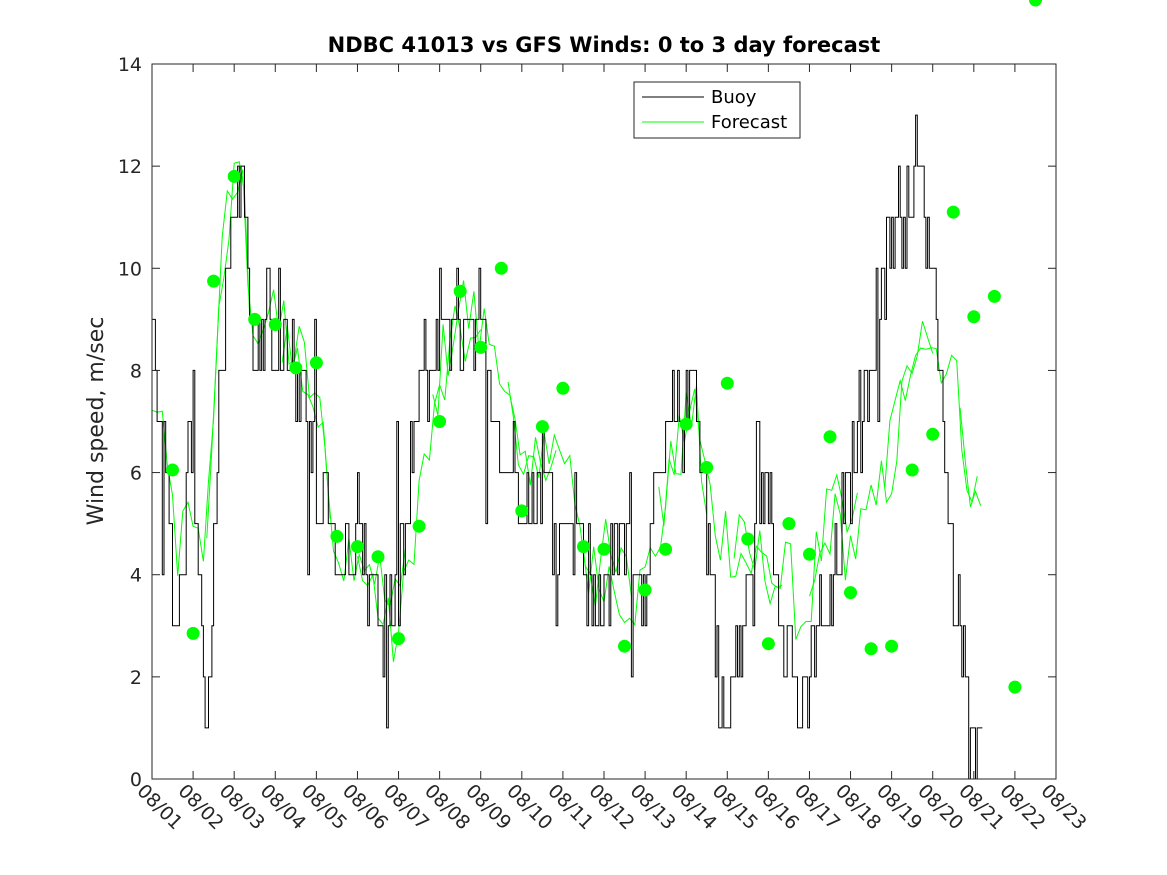 This screenshot has height=875, width=1167. I want to click on legend: Buoy Forecast, so click(717, 110).